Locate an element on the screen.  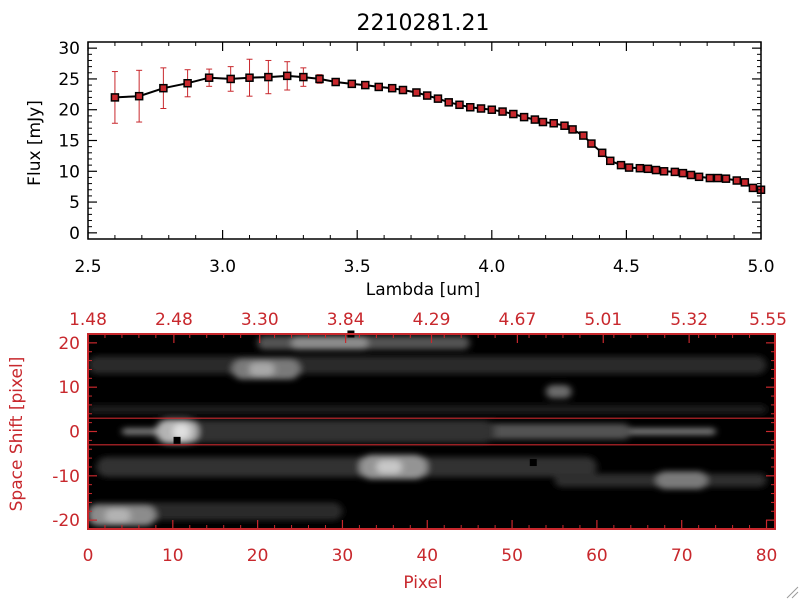
y-tick-label: 5 is located at coordinates (74, 203).